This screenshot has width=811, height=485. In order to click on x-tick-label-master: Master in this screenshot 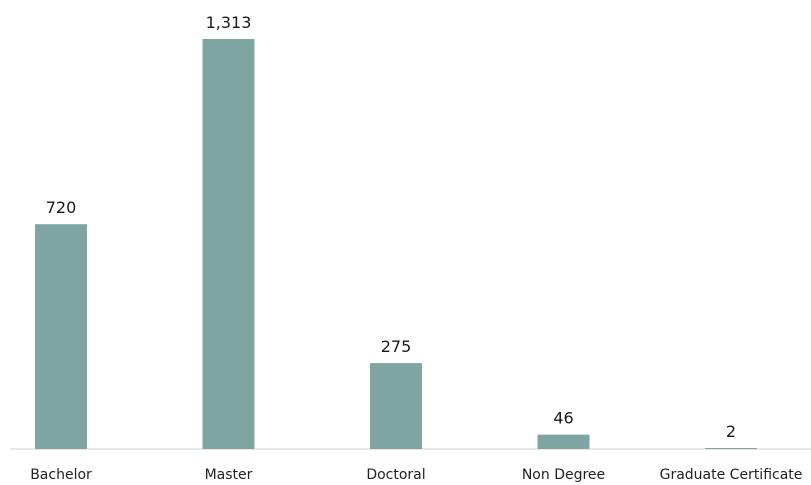, I will do `click(229, 475)`.